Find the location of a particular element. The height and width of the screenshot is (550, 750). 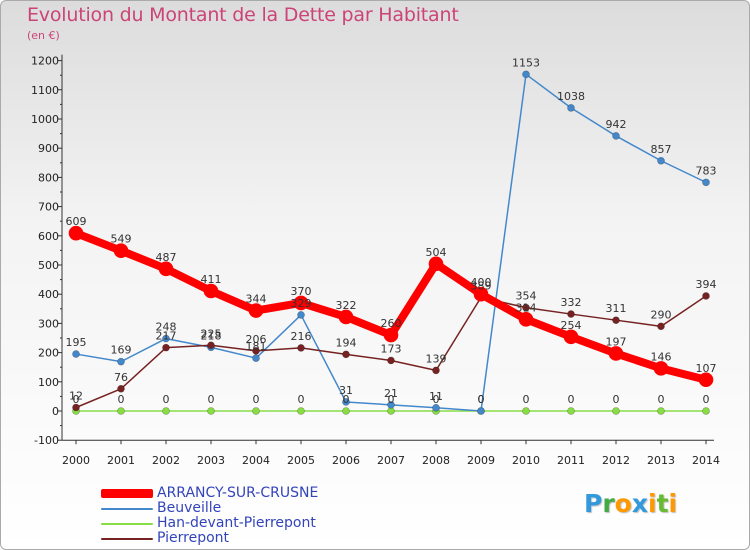

data-label-pierrepont: 173 is located at coordinates (391, 348).